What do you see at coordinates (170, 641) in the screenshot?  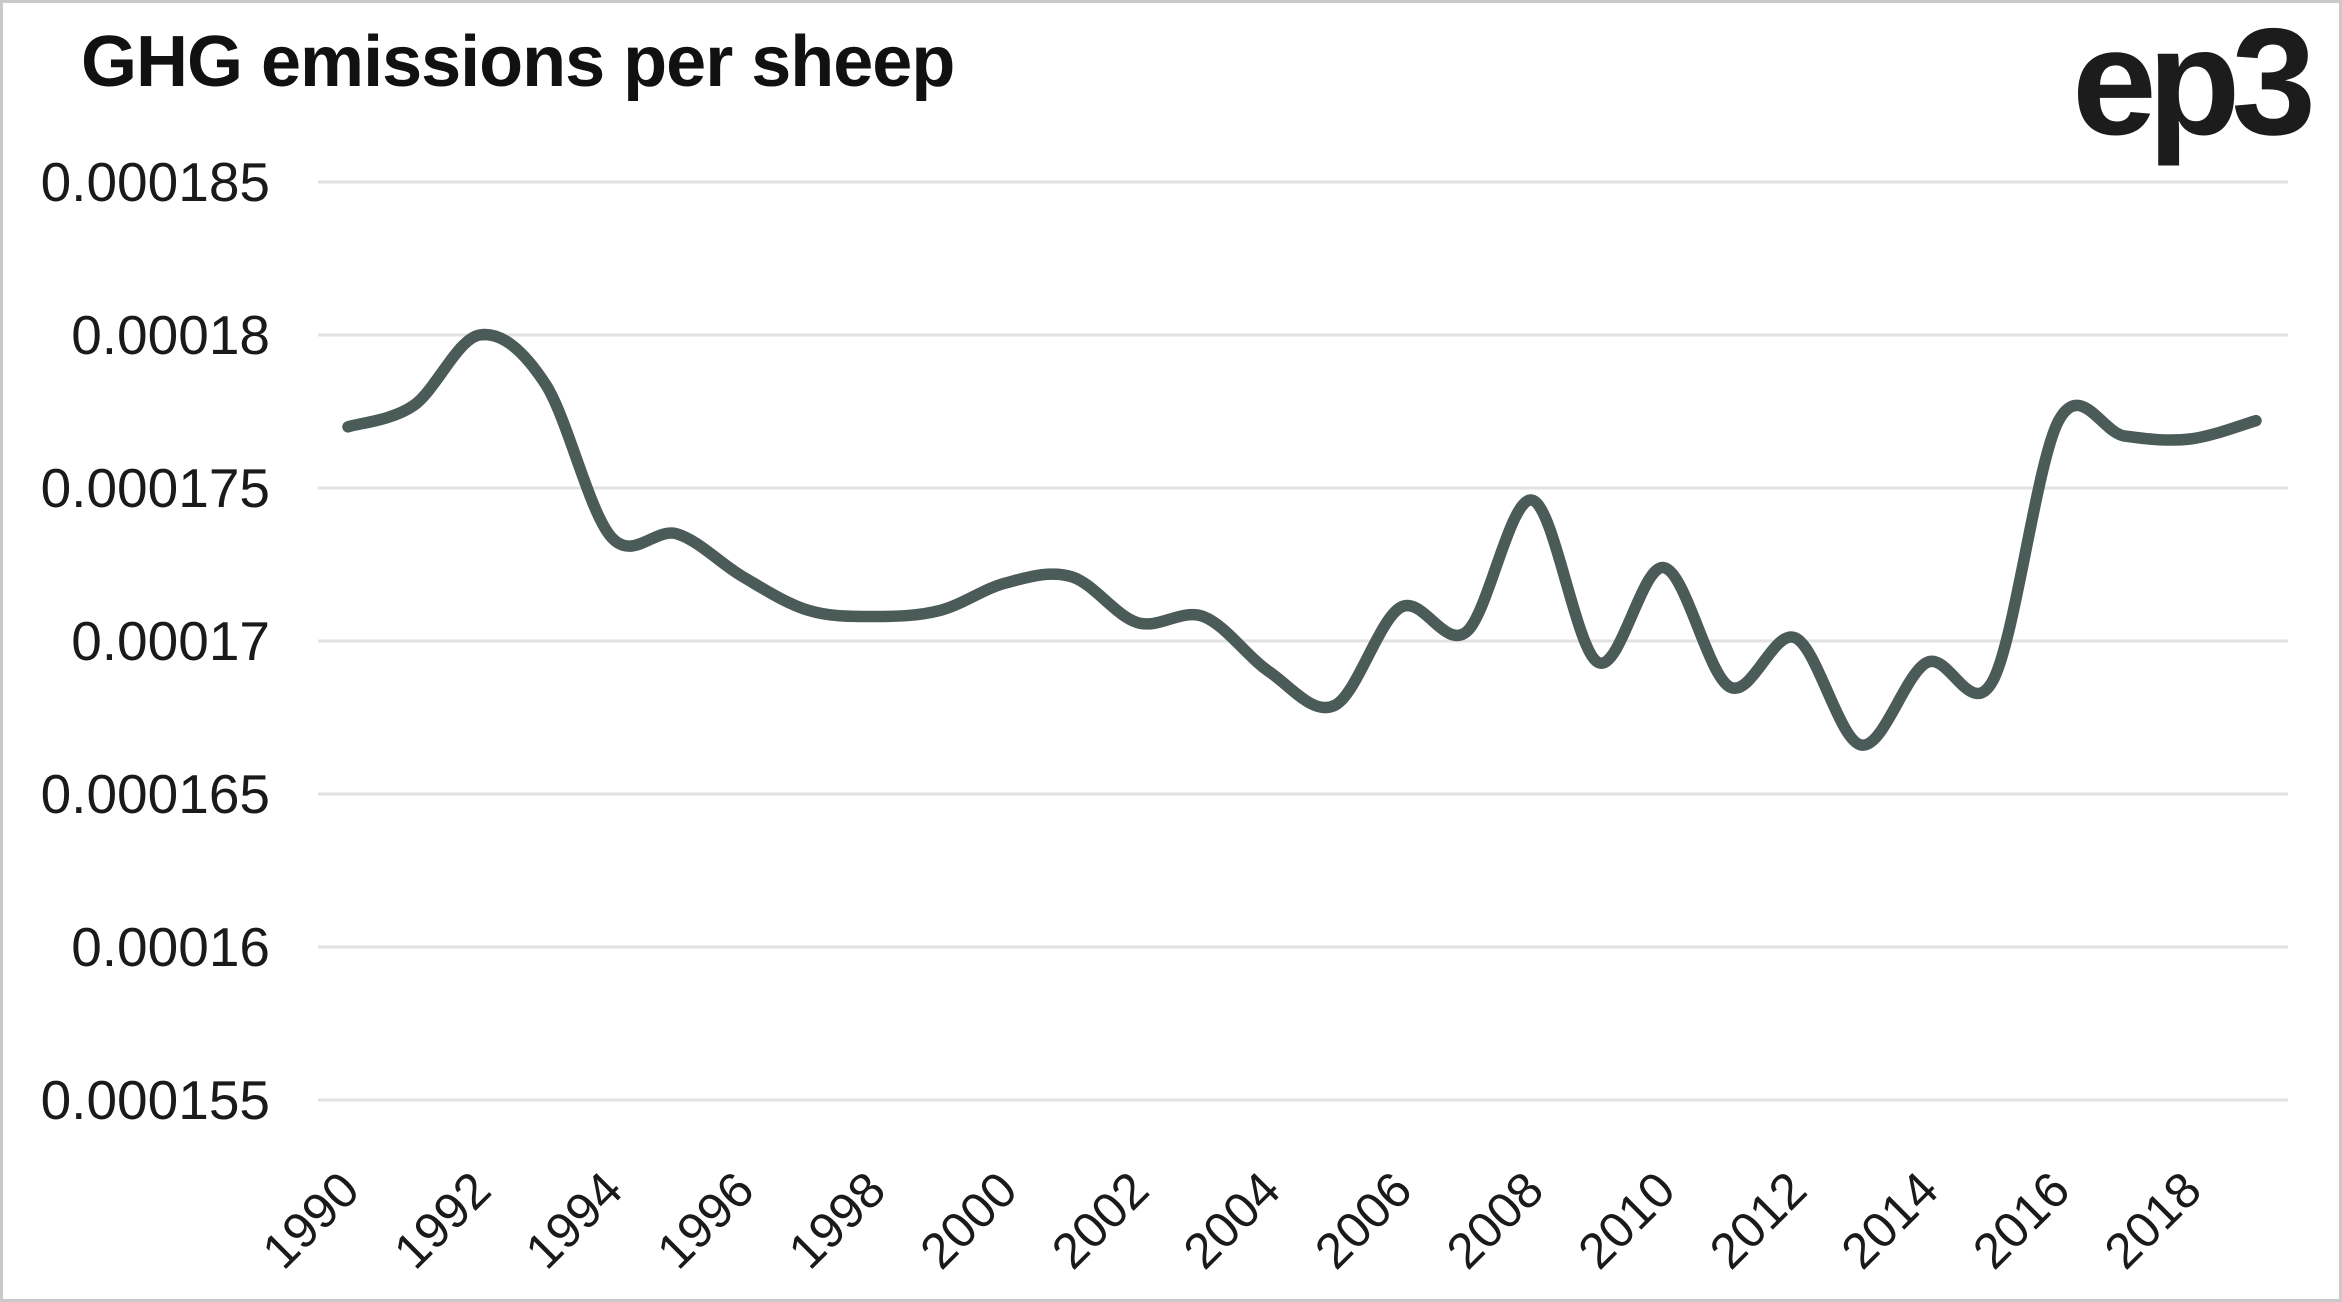 I see `y-tick-label: 0.00017` at bounding box center [170, 641].